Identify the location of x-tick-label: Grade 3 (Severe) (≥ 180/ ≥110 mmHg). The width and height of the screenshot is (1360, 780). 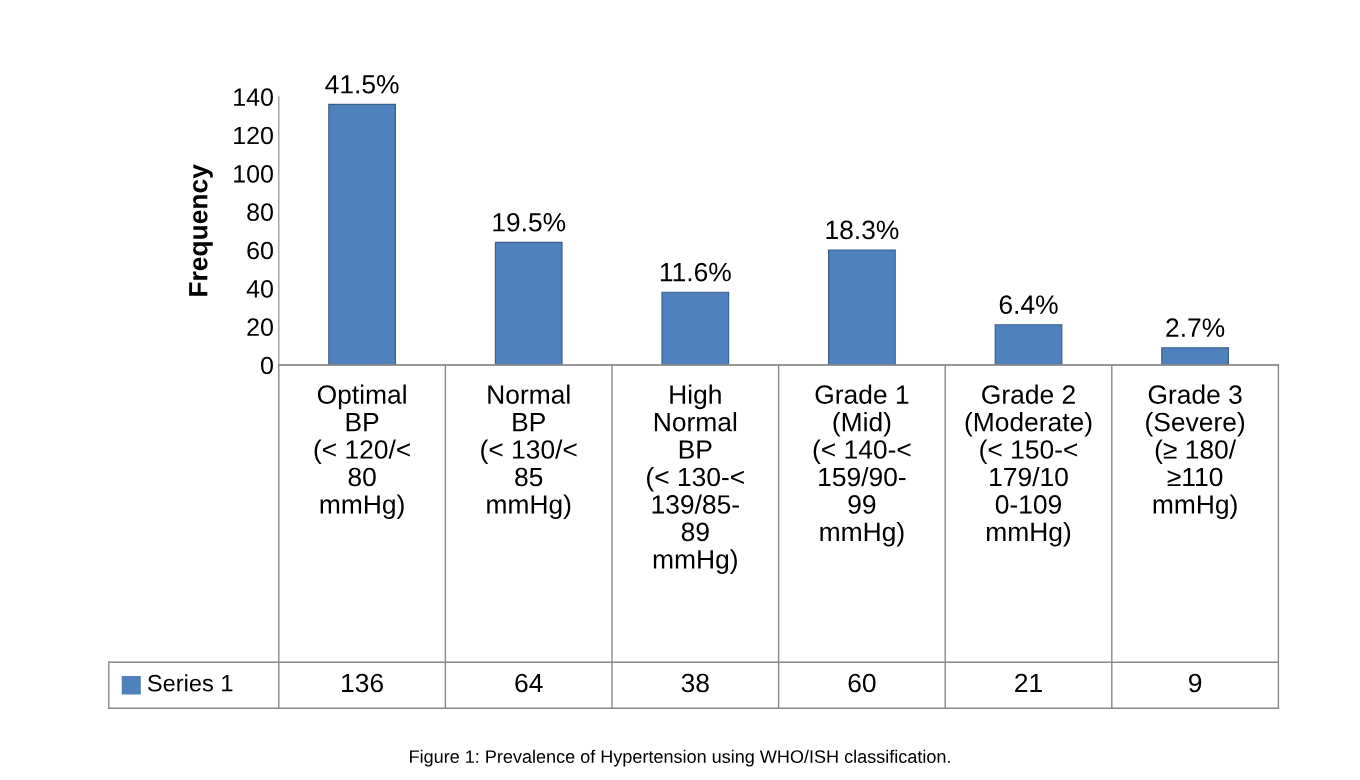
(1195, 452).